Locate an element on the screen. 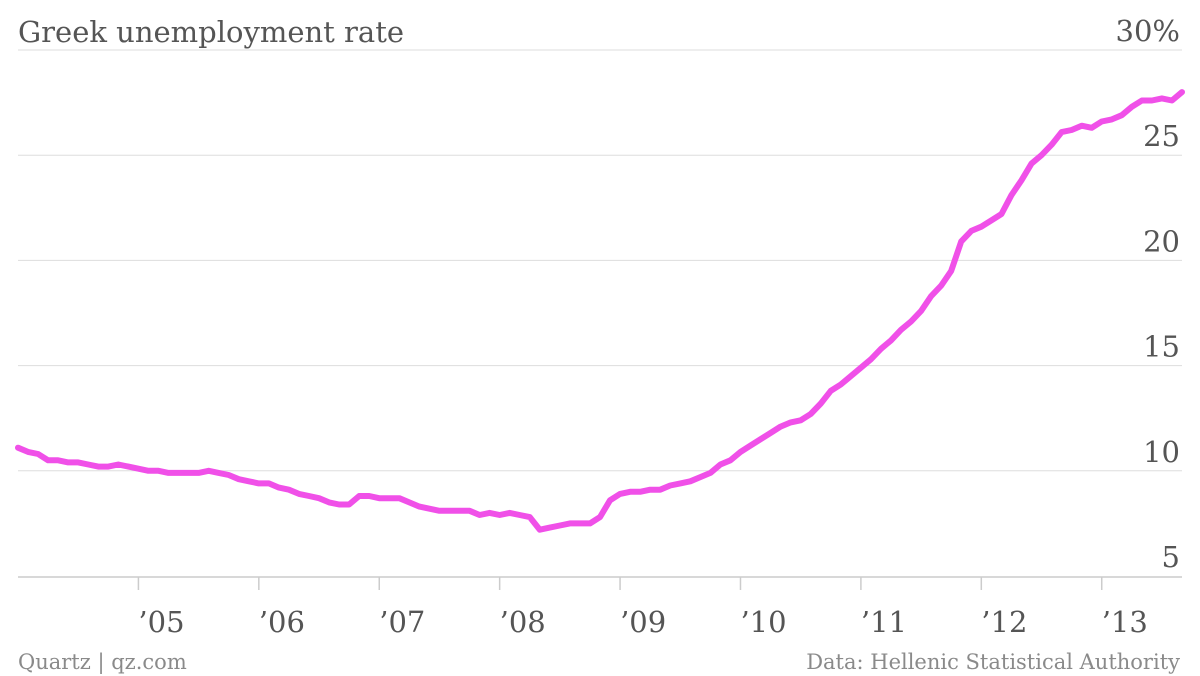 This screenshot has width=1200, height=676. y-tick-label-20: 20 is located at coordinates (1161, 241).